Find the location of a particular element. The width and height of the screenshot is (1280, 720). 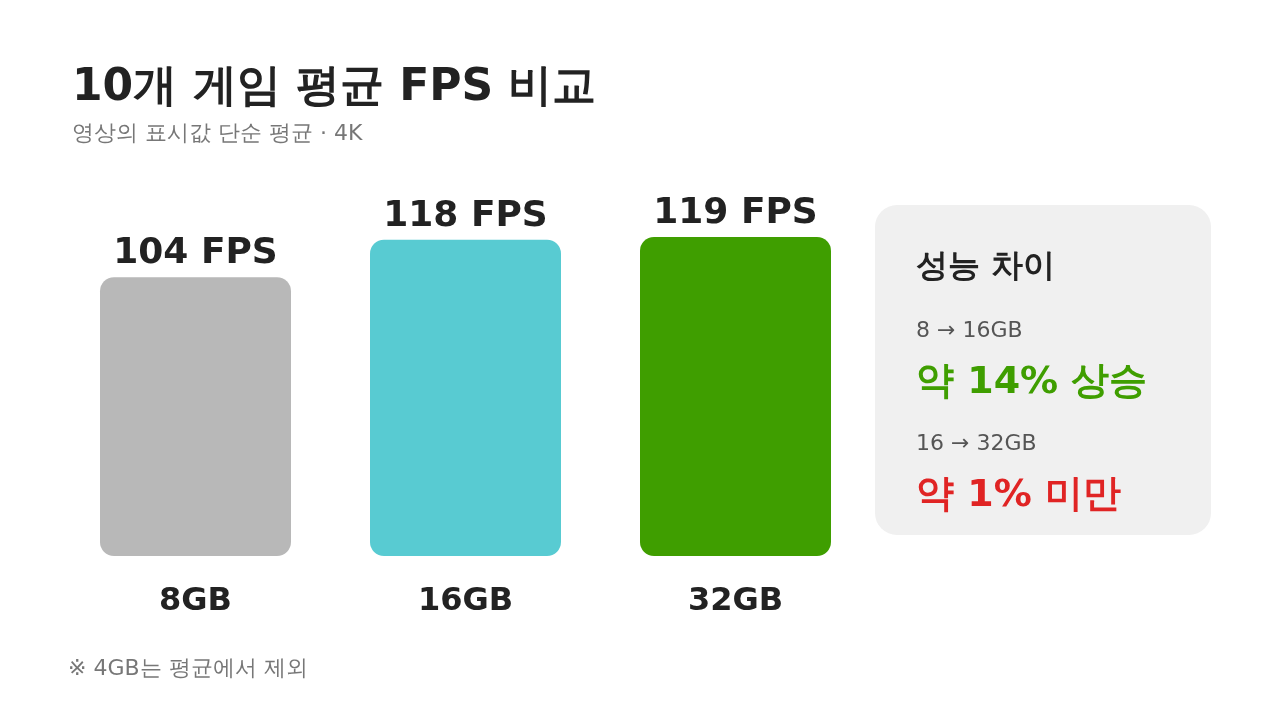

text: 약 14% 상승 is located at coordinates (1032, 380).